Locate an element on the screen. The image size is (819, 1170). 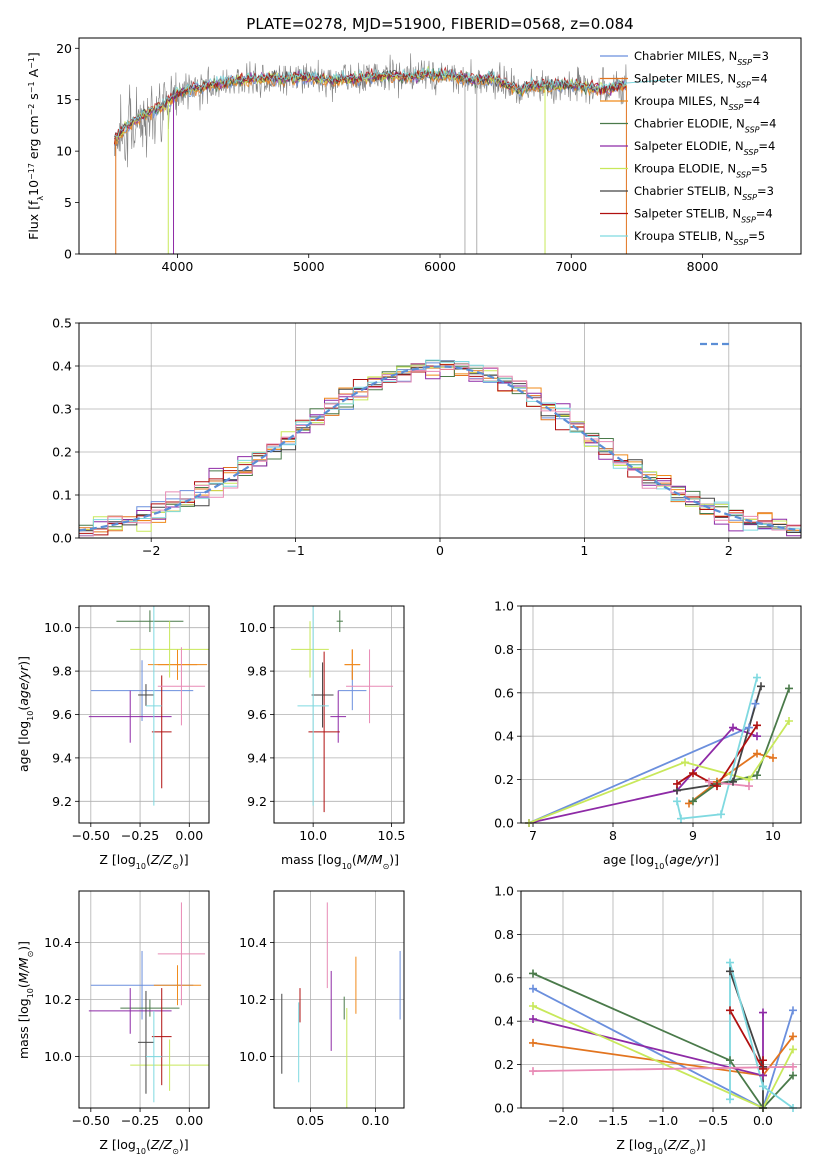
massweight_vs_Z-ytick-label: 0.6 is located at coordinates (504, 977).